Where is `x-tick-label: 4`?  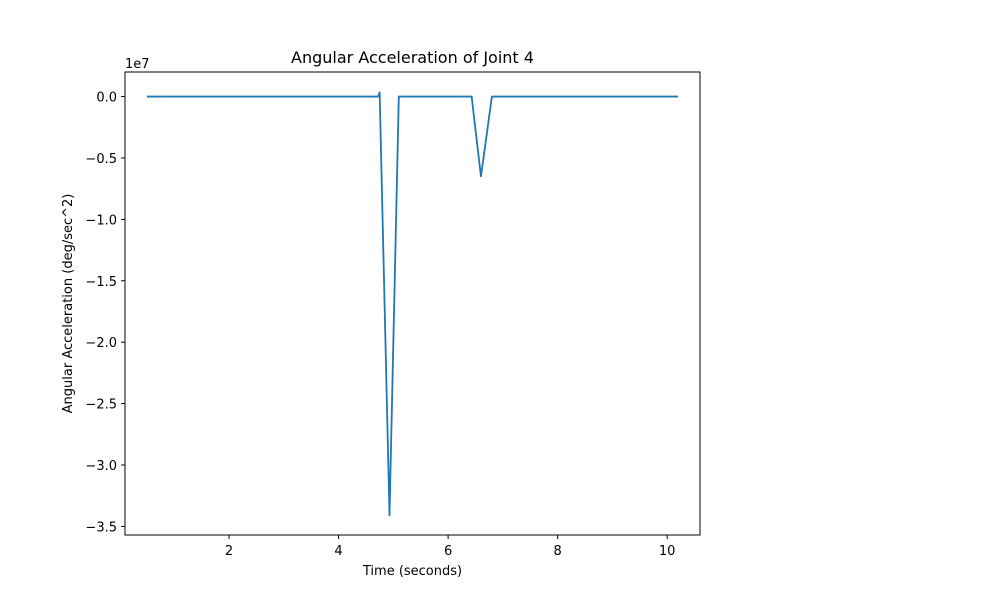 x-tick-label: 4 is located at coordinates (338, 551).